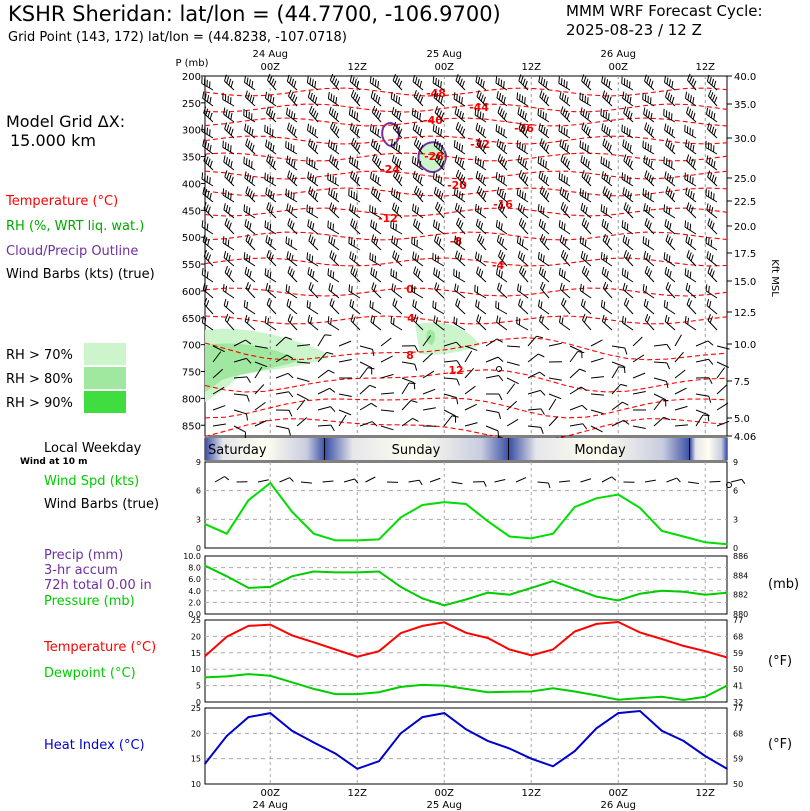 The image size is (810, 811). I want to click on bottom-time-tick: 00Z, so click(270, 793).